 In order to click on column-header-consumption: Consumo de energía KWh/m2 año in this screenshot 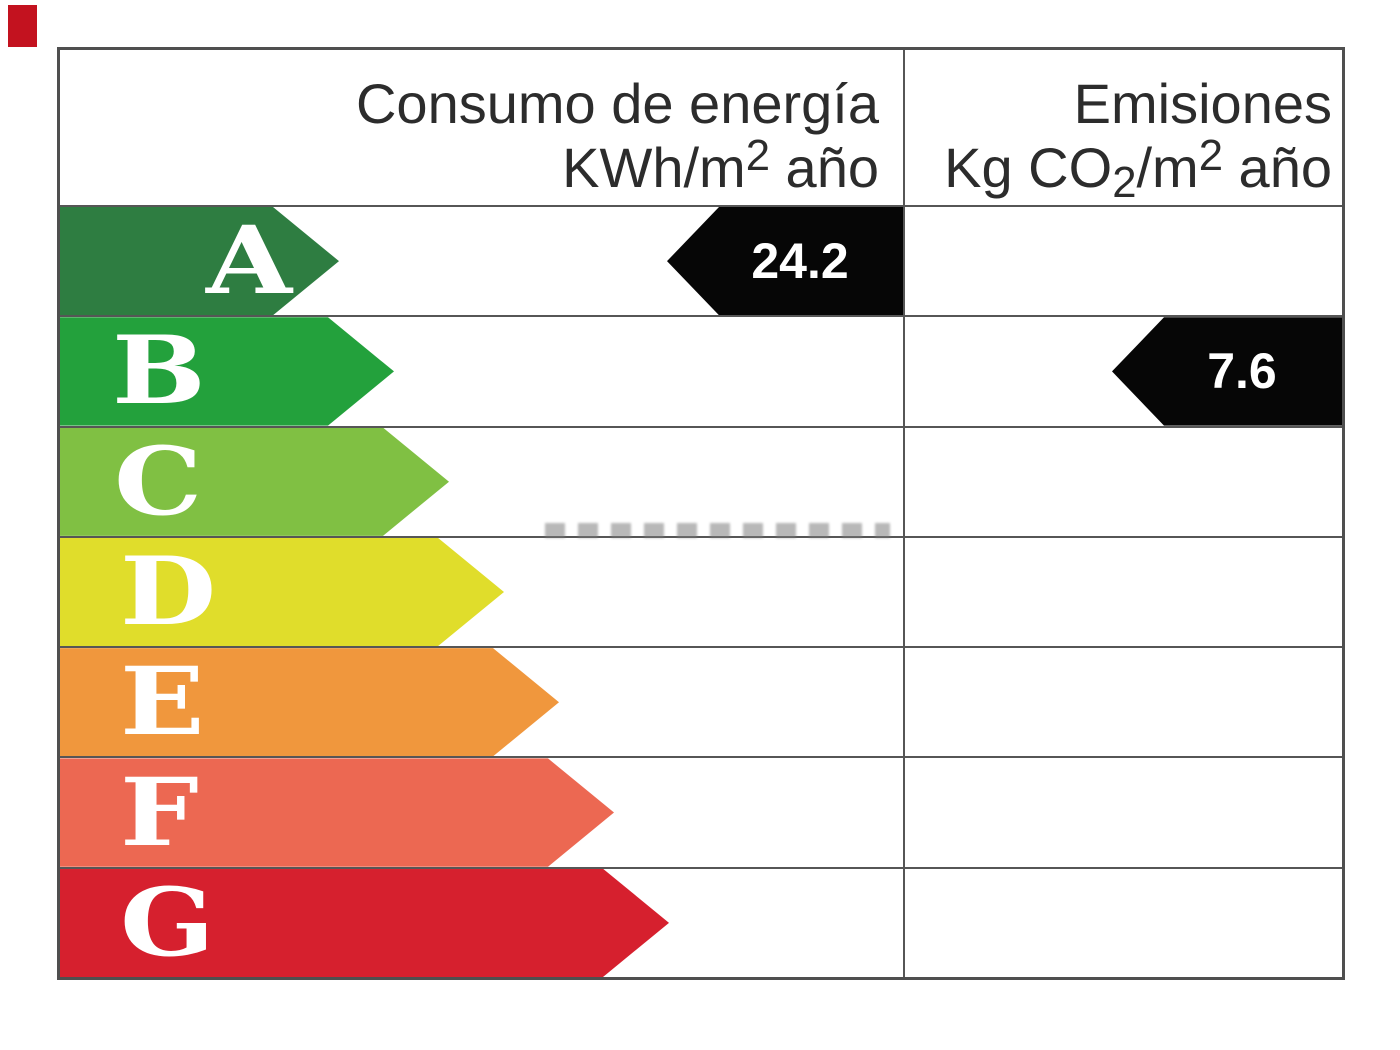, I will do `click(481, 127)`.